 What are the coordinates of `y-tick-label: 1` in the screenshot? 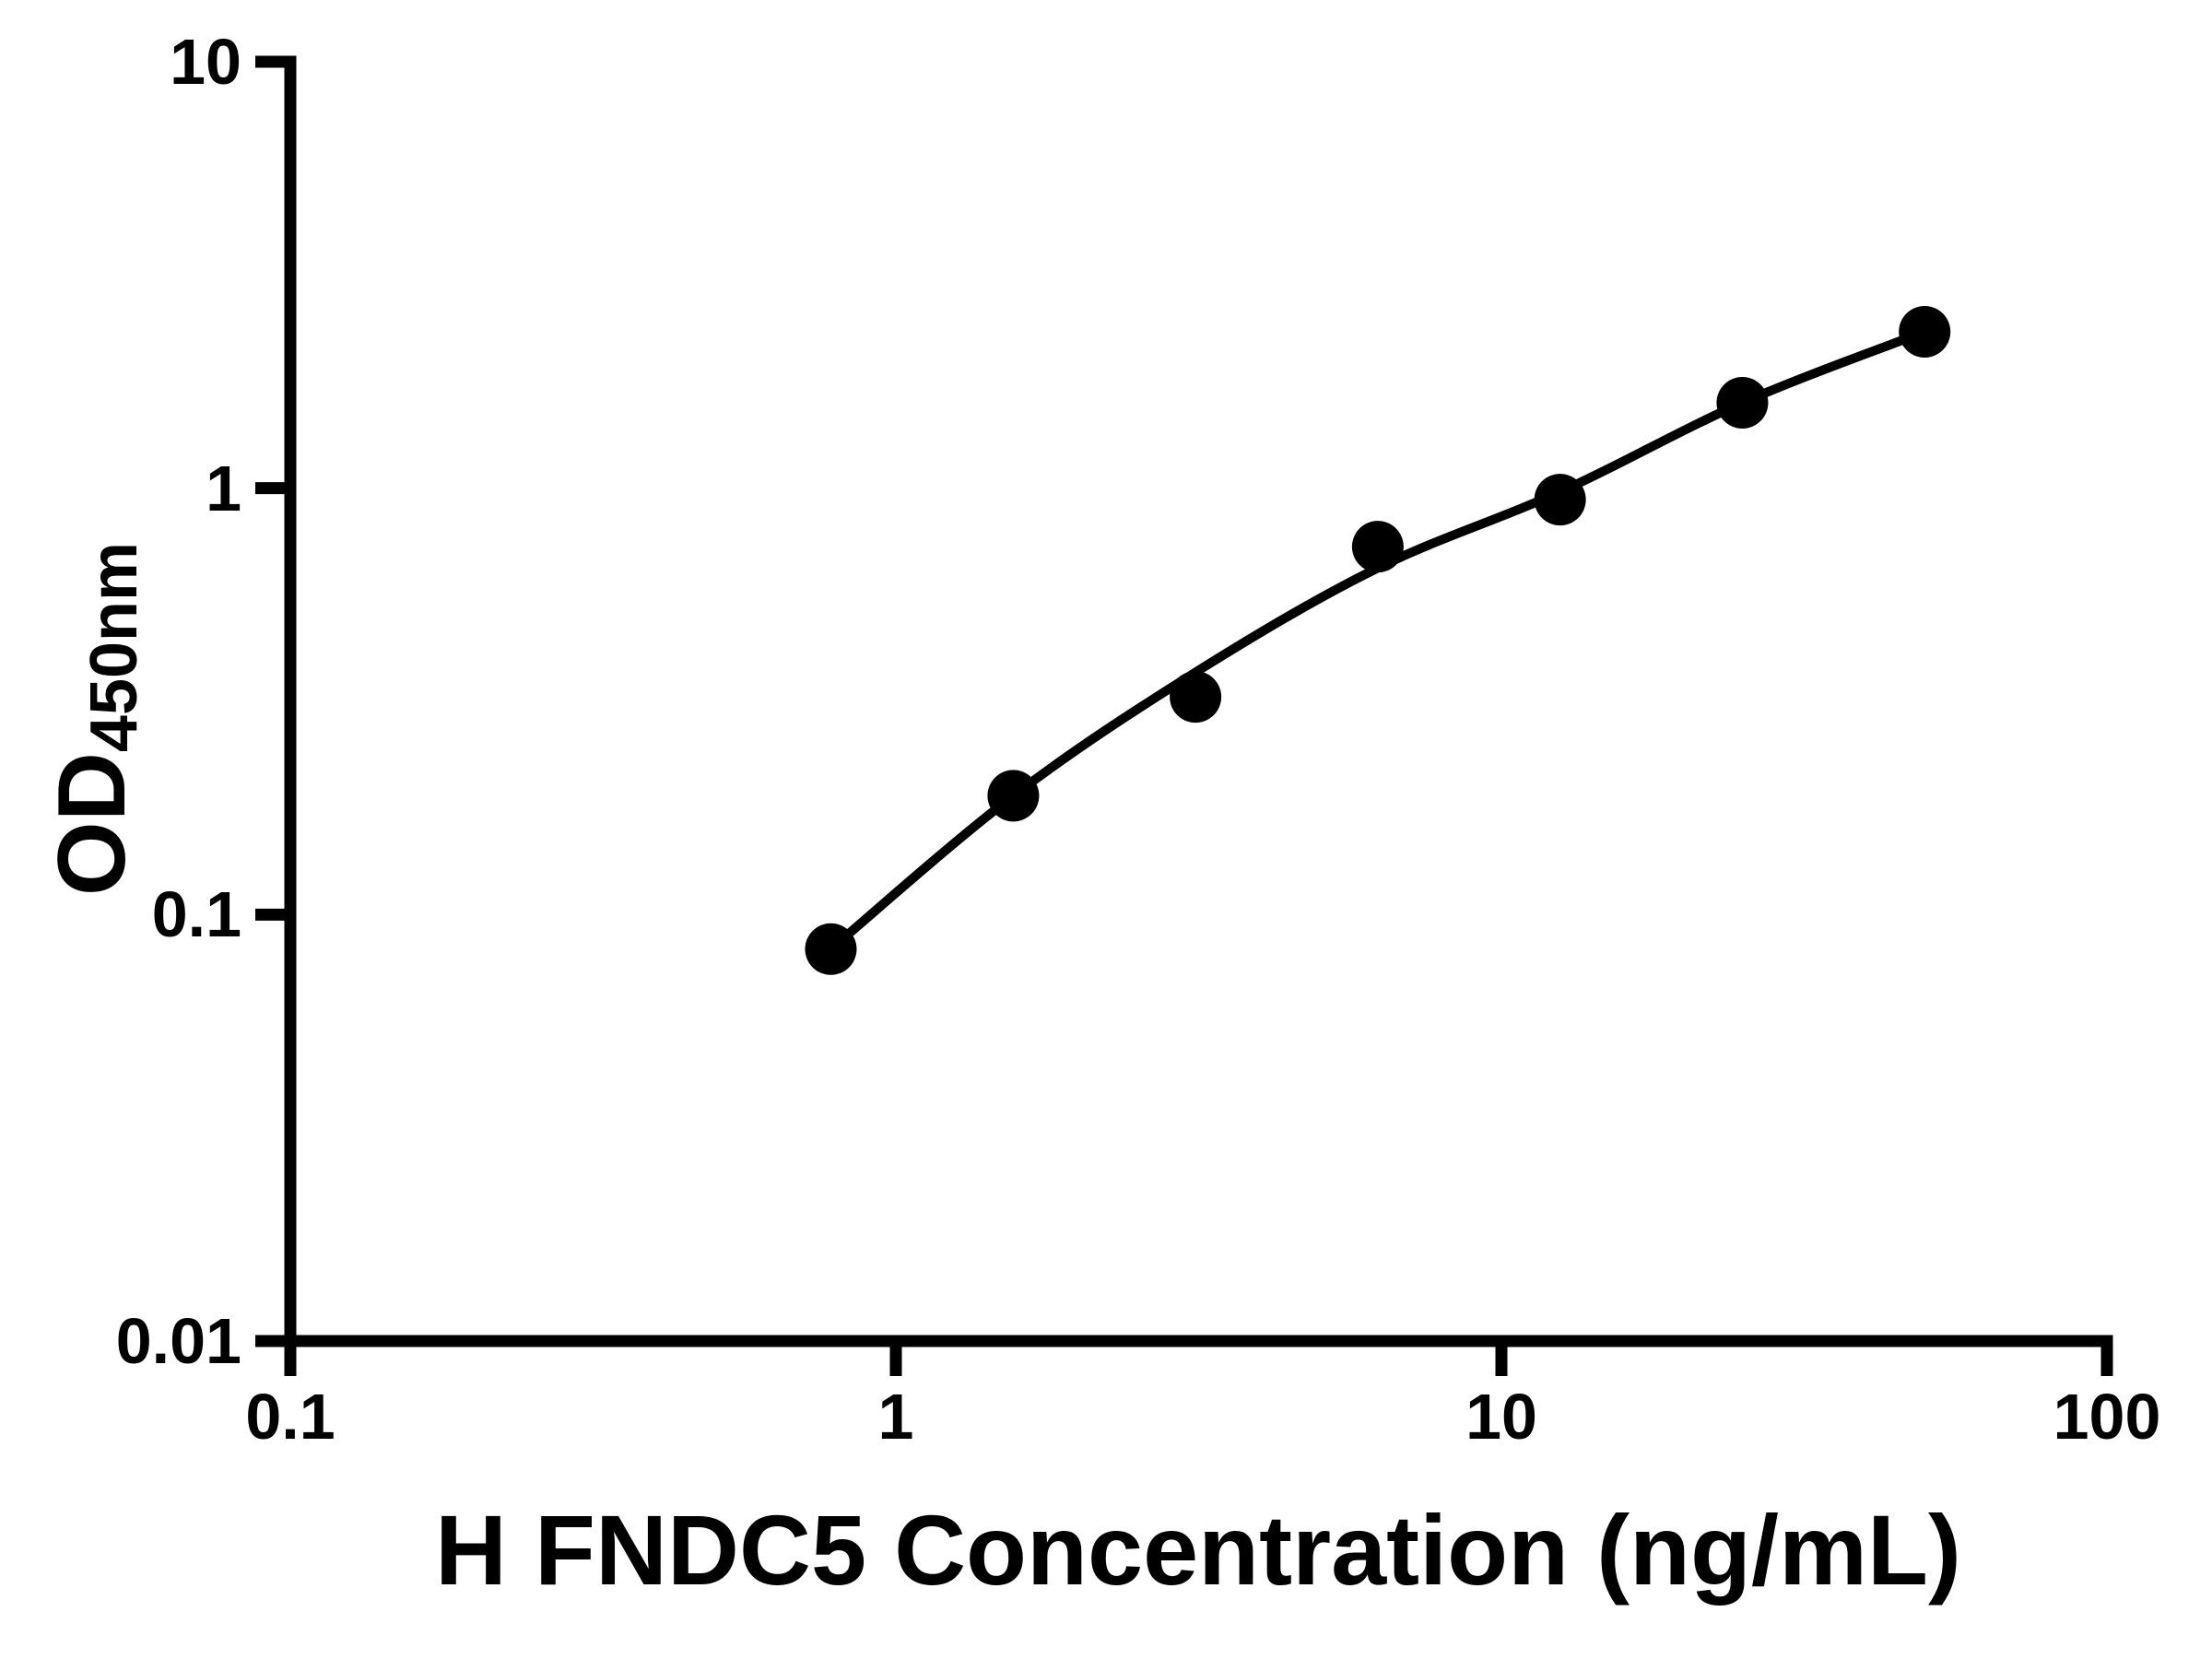 It's located at (223, 488).